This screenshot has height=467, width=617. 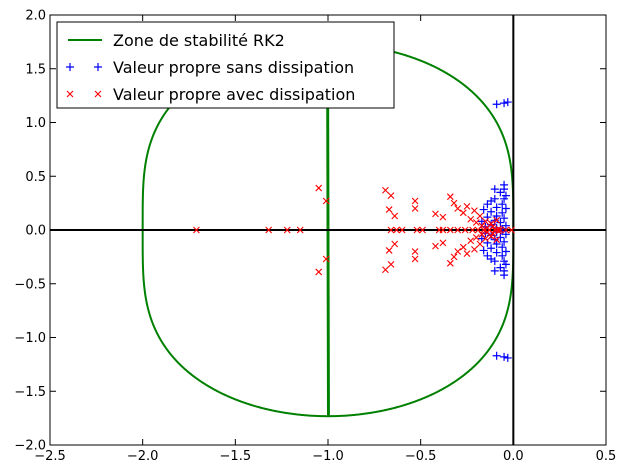 What do you see at coordinates (30, 446) in the screenshot?
I see `y-tick-label: −2.0` at bounding box center [30, 446].